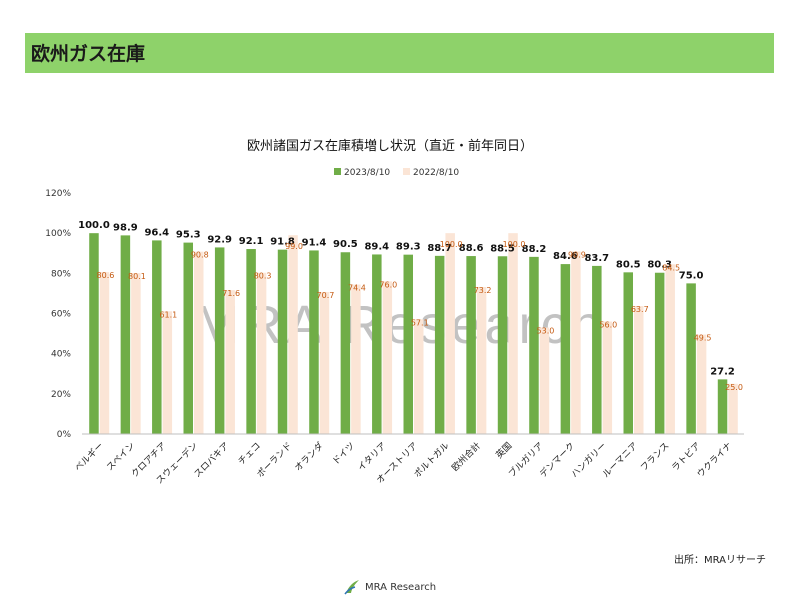  Describe the element at coordinates (722, 371) in the screenshot. I see `data-label-2023: 27.2` at that location.